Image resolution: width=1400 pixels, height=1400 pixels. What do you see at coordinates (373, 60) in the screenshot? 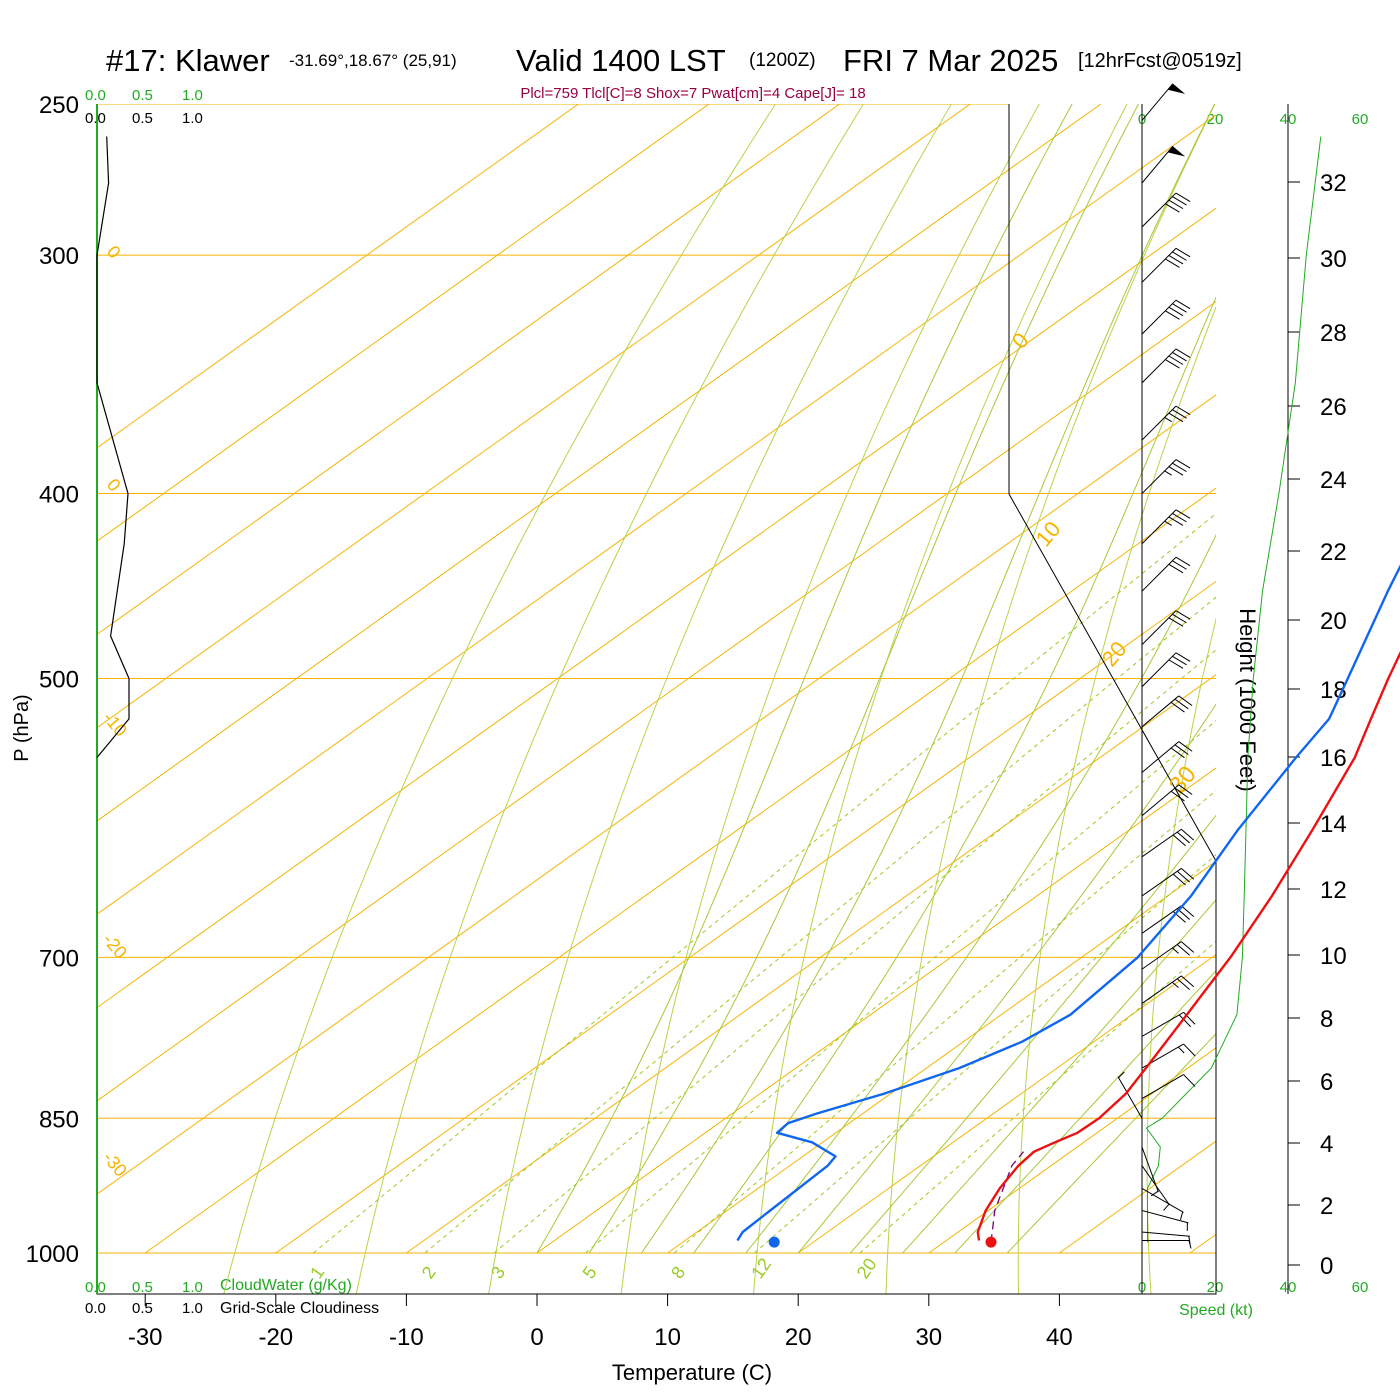
I see `station-coords: -31.69°,18.67° (25,91)` at bounding box center [373, 60].